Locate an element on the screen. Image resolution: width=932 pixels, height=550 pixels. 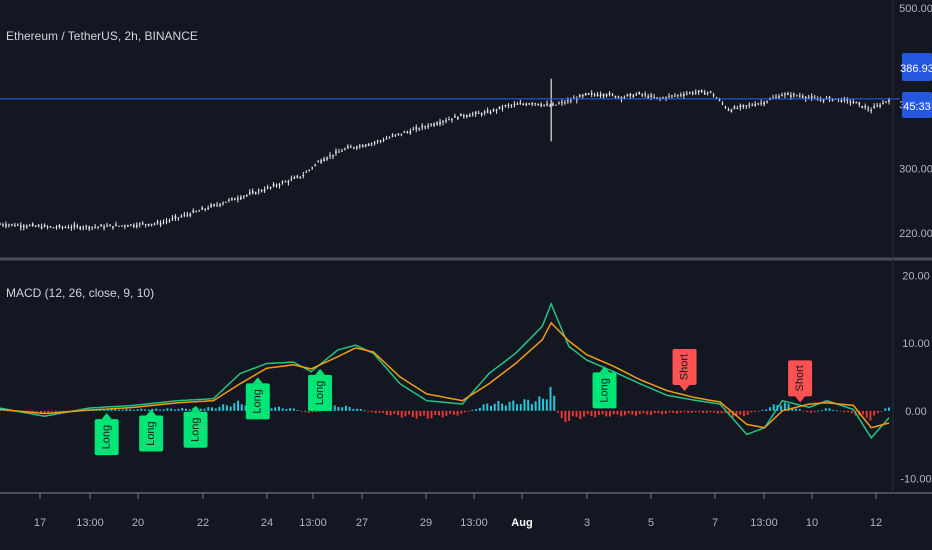
signal-label-text: Short is located at coordinates (684, 367).